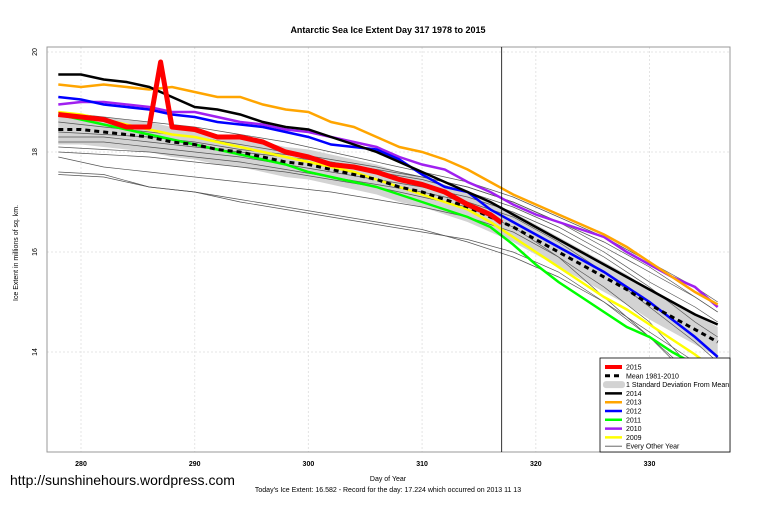  What do you see at coordinates (634, 438) in the screenshot?
I see `legend-label: 2009` at bounding box center [634, 438].